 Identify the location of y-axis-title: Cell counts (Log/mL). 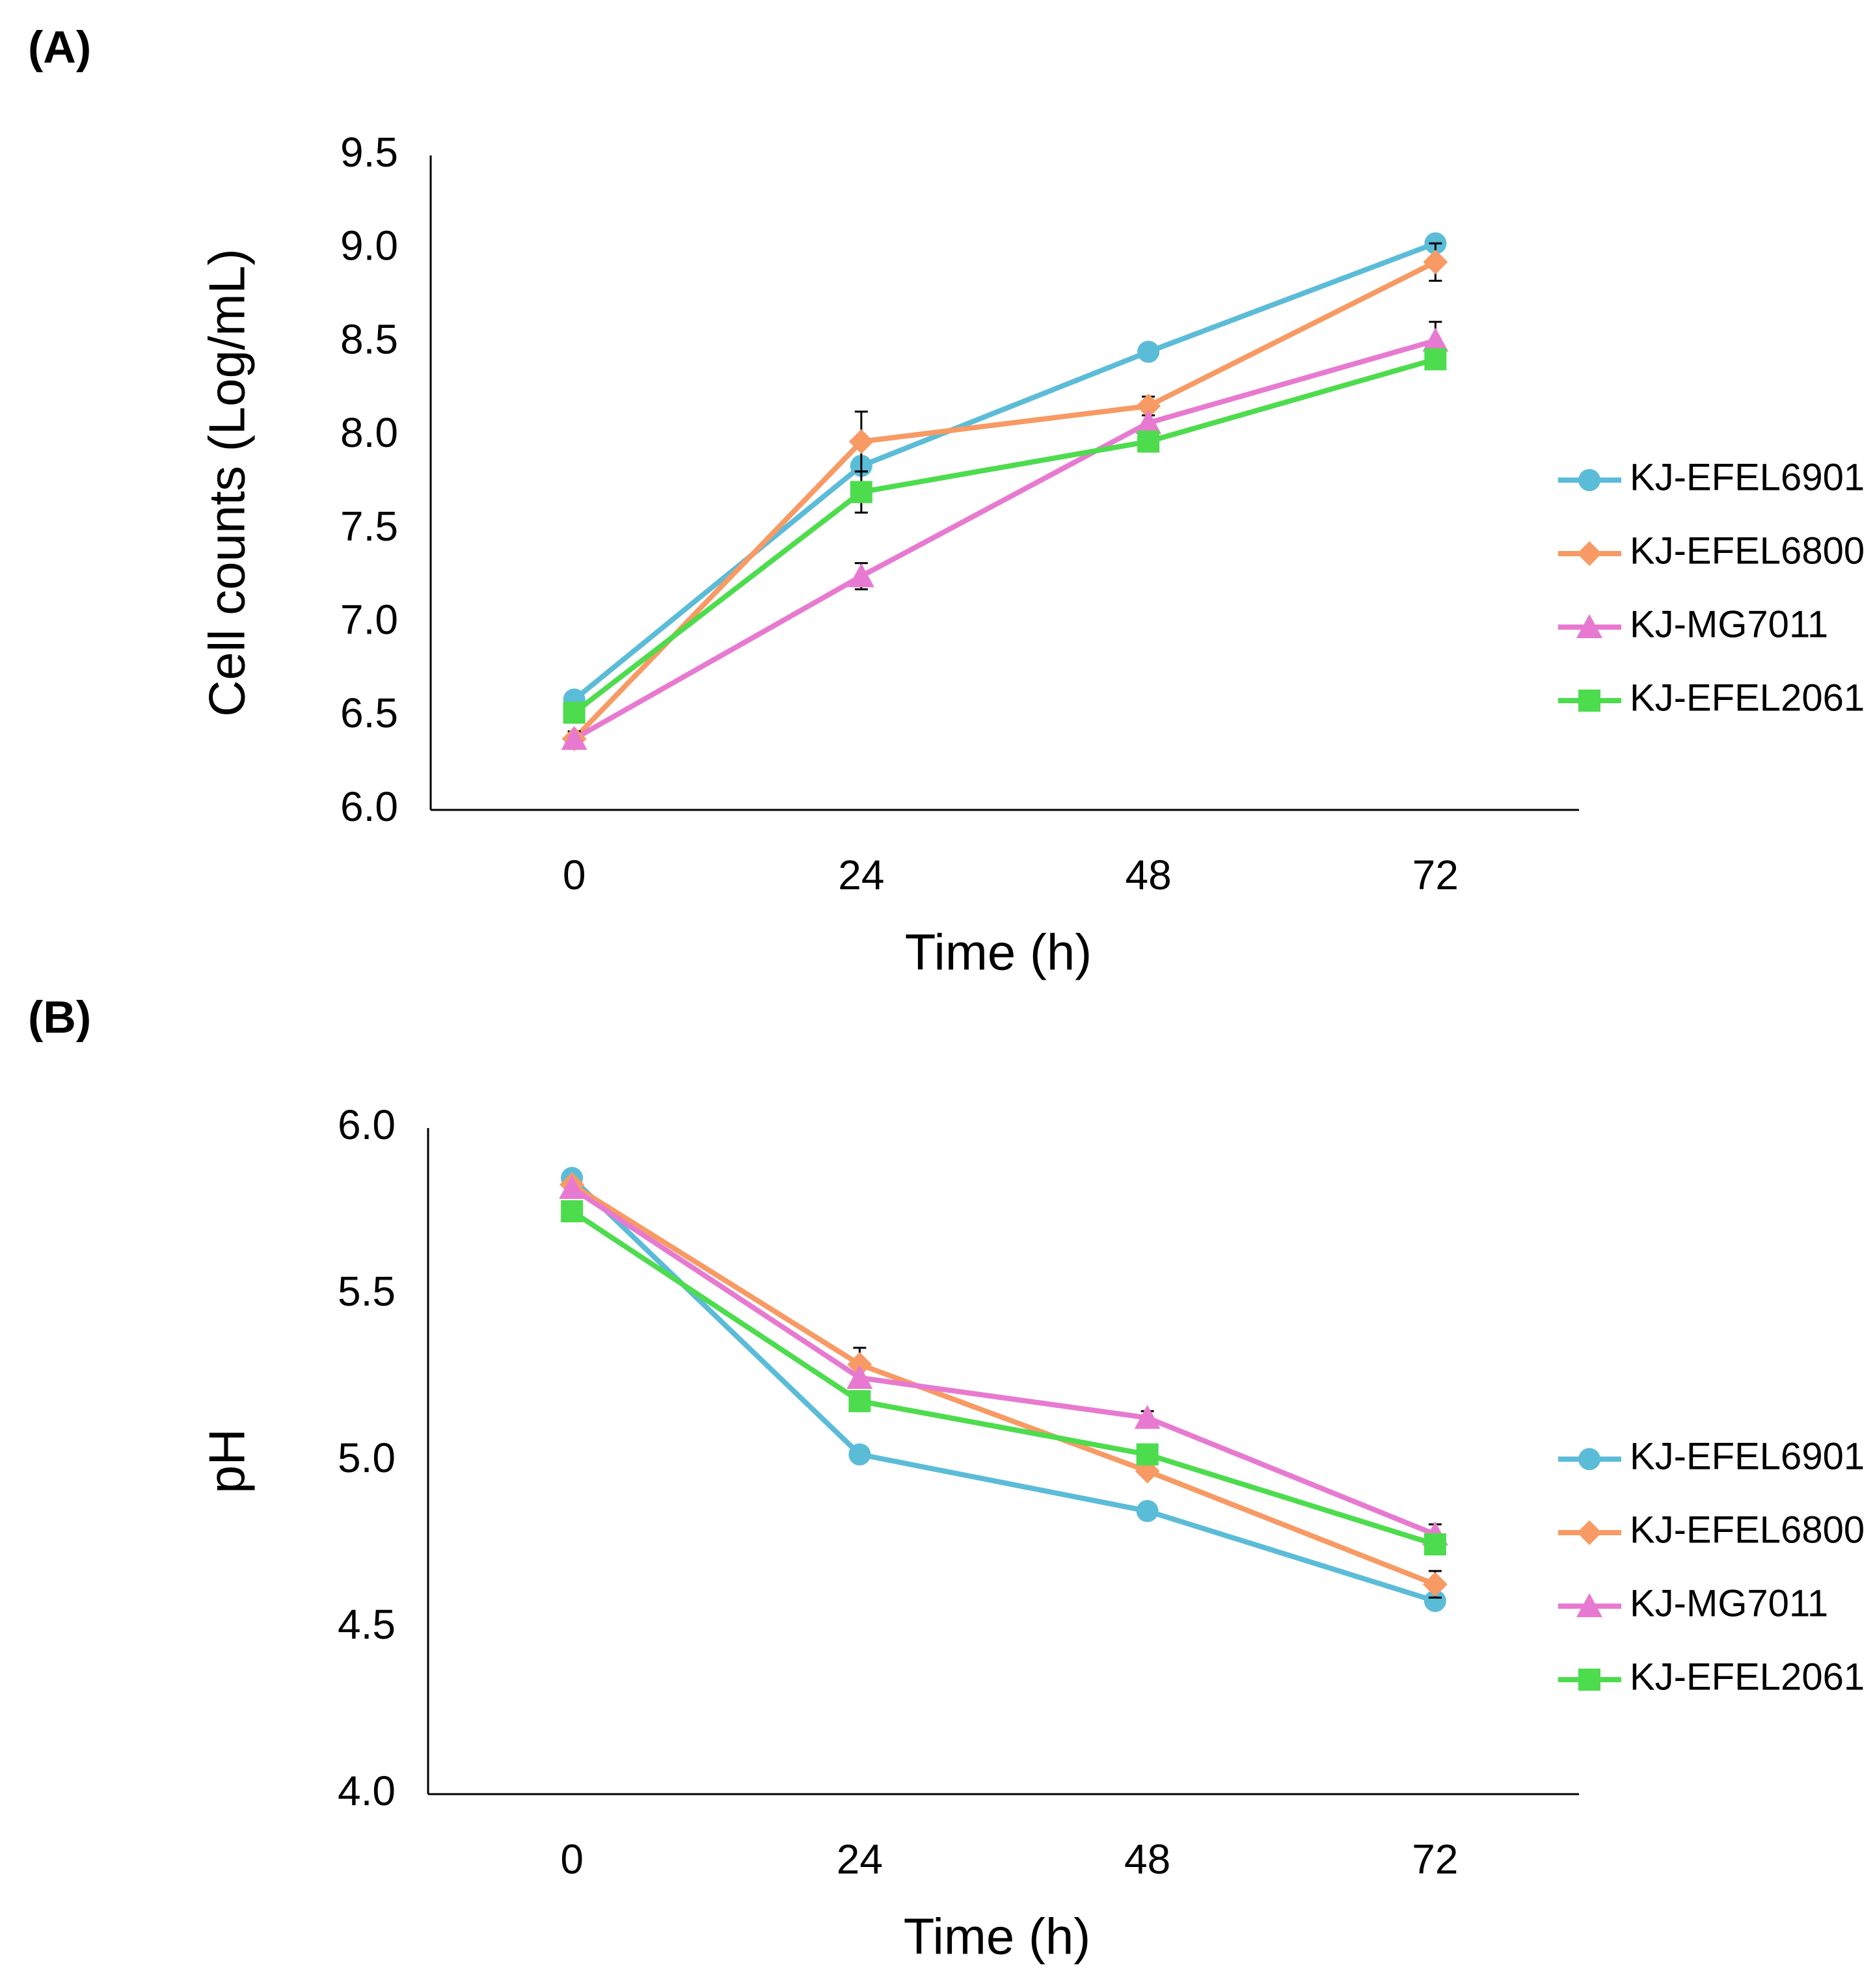
(227, 482).